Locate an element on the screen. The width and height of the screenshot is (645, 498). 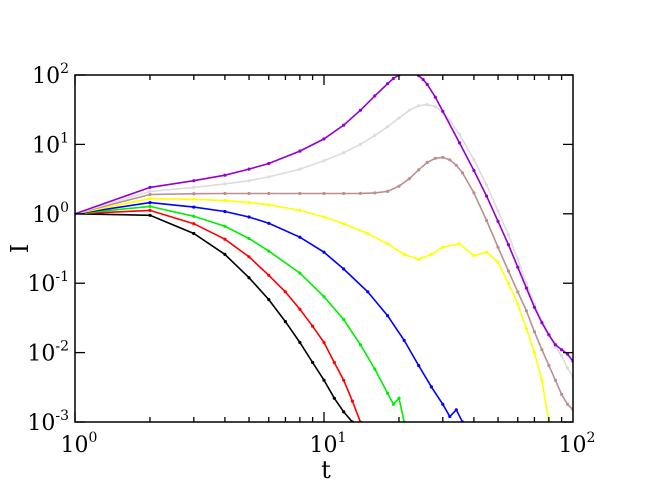
x-tick-label: 102 is located at coordinates (577, 444).